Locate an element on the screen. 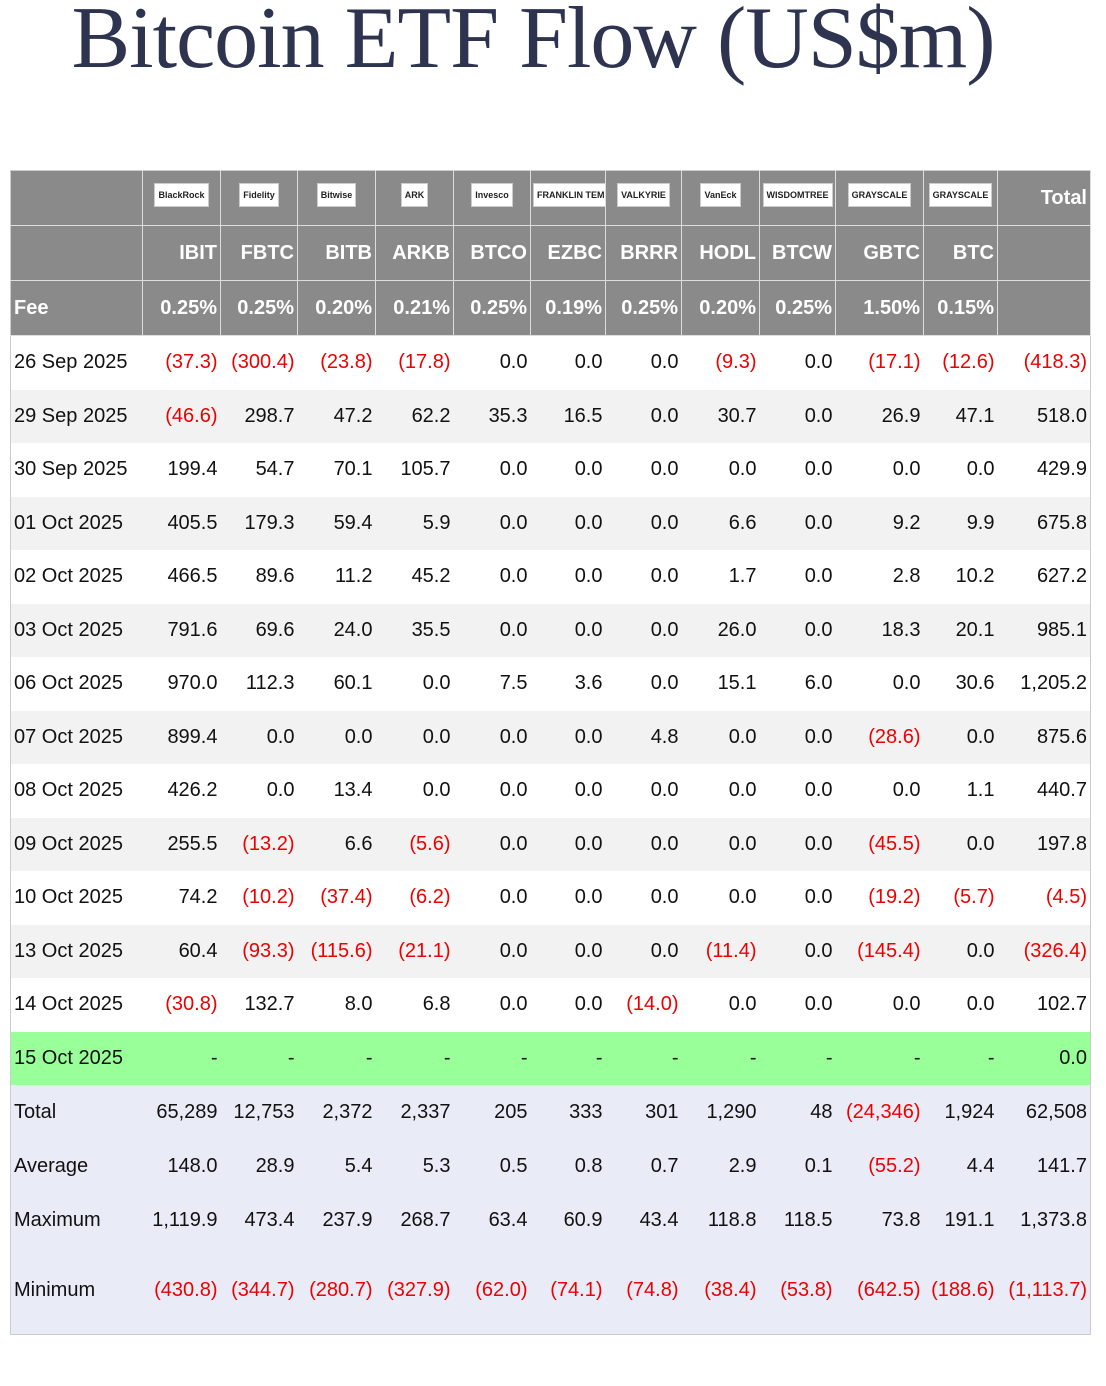 Image resolution: width=1106 pixels, height=1386 pixels. flow-value: 6.0 is located at coordinates (818, 683).